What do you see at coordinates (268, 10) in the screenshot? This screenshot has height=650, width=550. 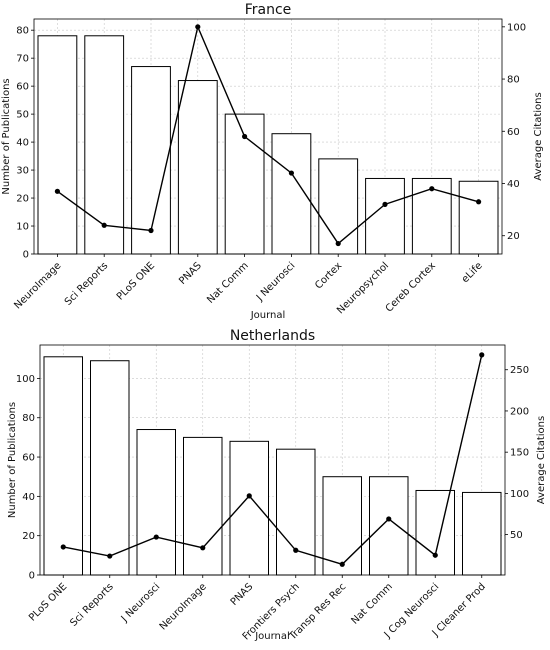 I see `chart-title: France` at bounding box center [268, 10].